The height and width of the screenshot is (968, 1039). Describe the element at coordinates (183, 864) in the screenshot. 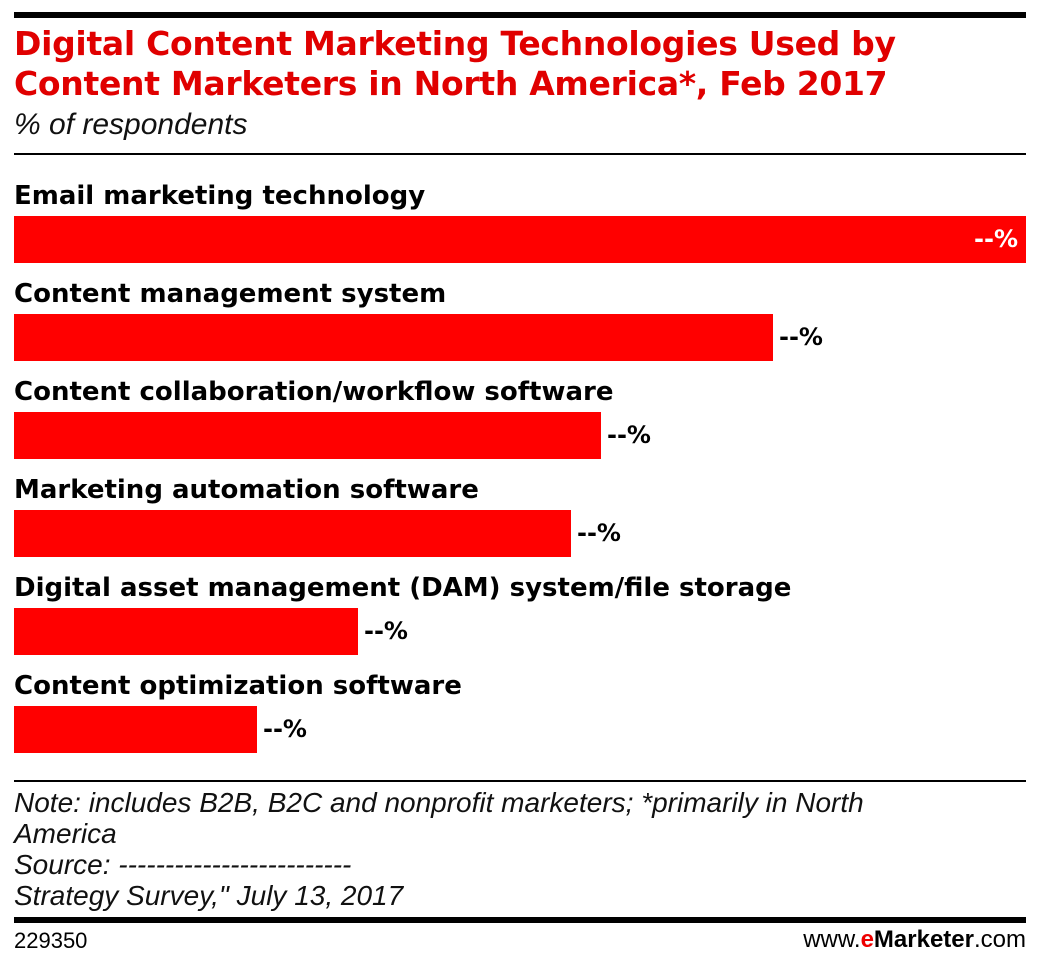

I see `source-line: Source: -------------------------` at that location.